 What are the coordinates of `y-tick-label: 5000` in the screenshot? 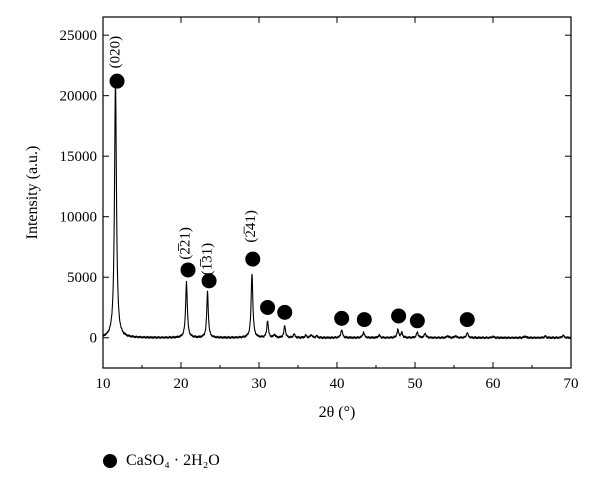 It's located at (82, 278).